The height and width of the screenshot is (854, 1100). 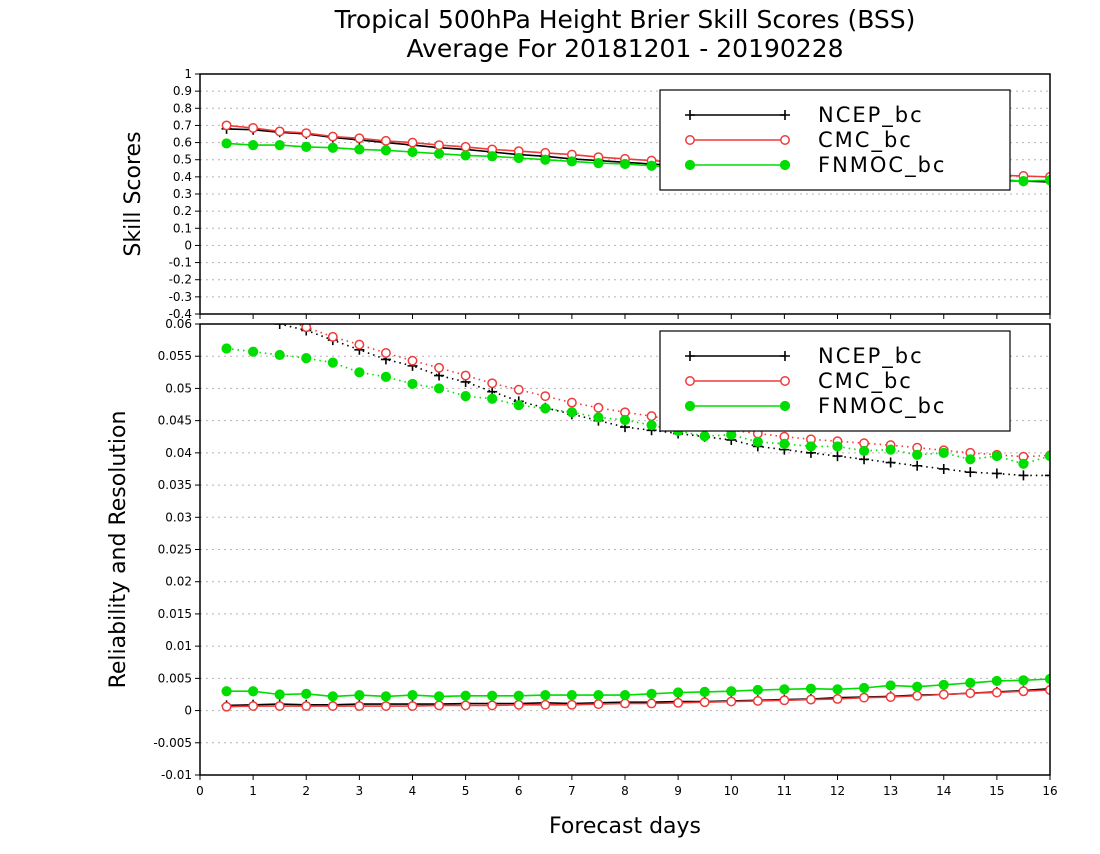 I want to click on x-tick-label: 15, so click(x=996, y=791).